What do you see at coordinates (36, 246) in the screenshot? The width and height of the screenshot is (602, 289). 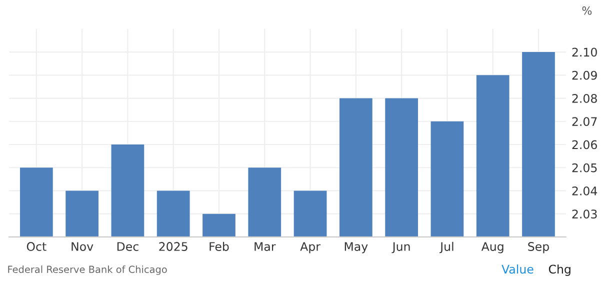 I see `x-tick-label: Oct` at bounding box center [36, 246].